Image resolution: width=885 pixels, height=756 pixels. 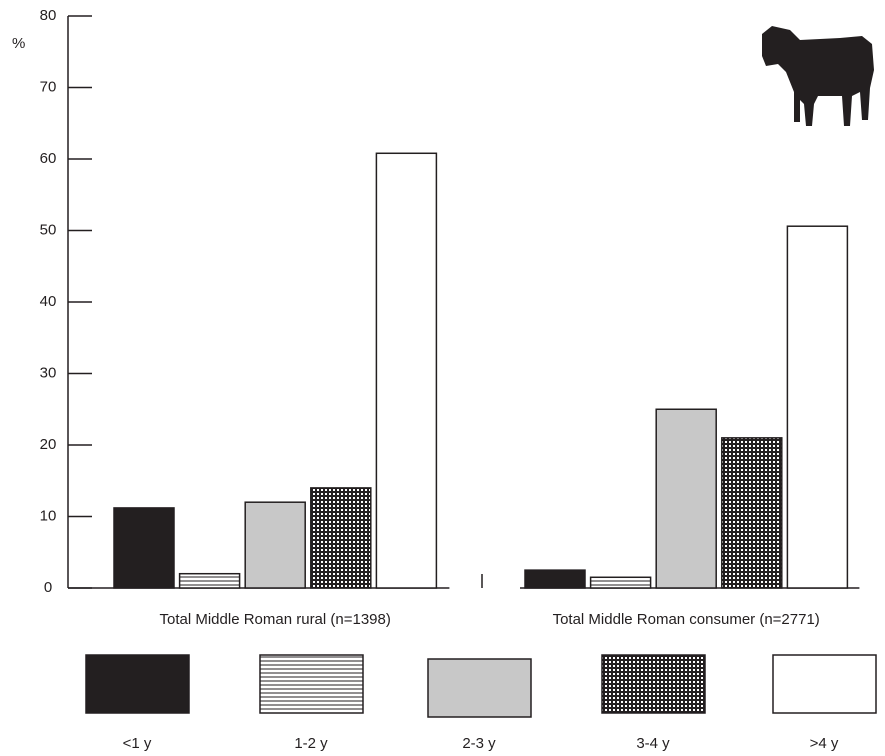 I want to click on legend-label: >4 y, so click(x=824, y=743).